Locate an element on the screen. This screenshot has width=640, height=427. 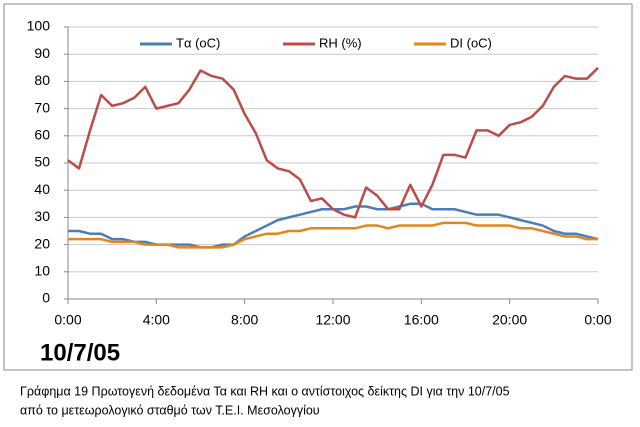
date-annotation: 10/7/05 is located at coordinates (80, 352).